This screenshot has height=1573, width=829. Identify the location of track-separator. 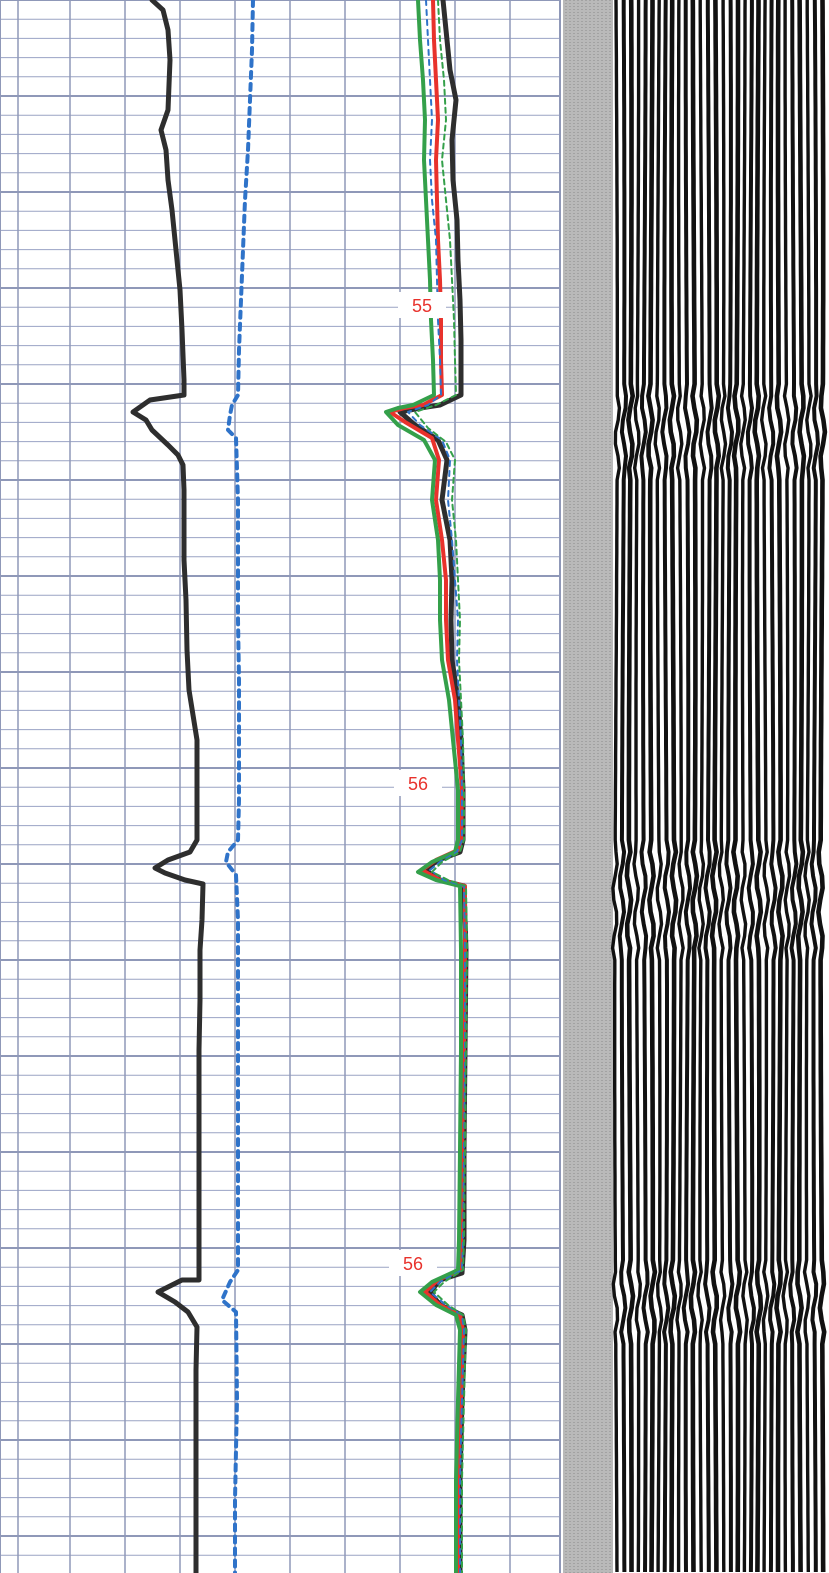
(588, 786).